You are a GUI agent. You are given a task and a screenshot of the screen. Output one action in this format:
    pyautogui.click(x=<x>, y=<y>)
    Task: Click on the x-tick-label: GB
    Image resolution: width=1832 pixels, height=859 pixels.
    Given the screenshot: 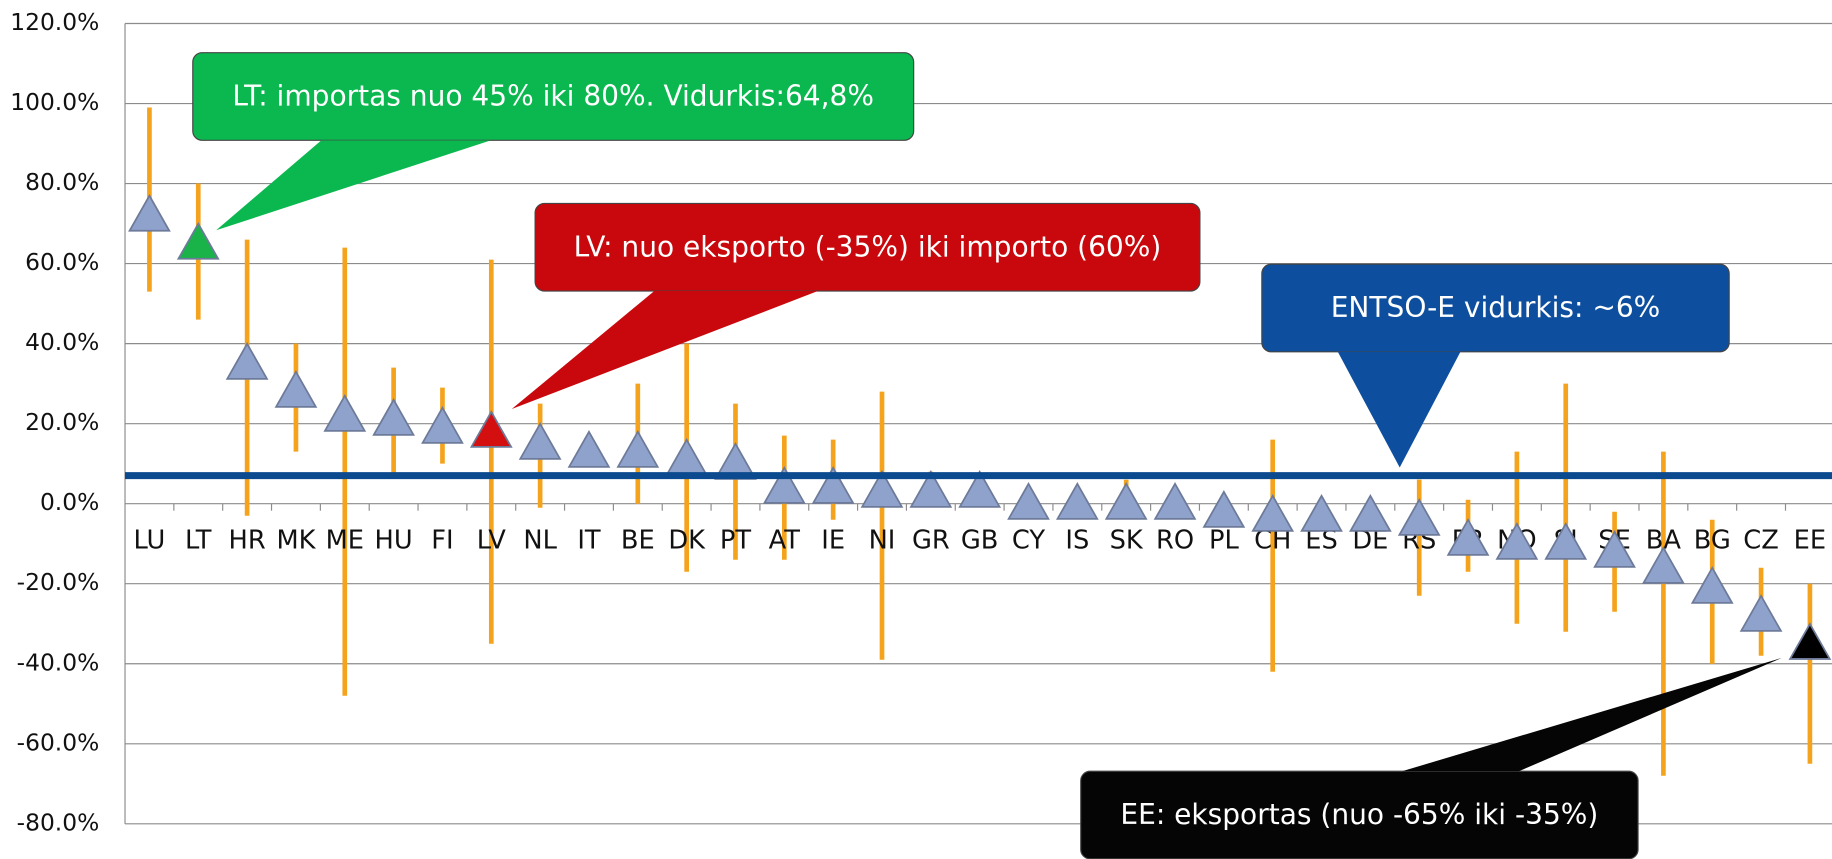 What is the action you would take?
    pyautogui.click(x=980, y=541)
    